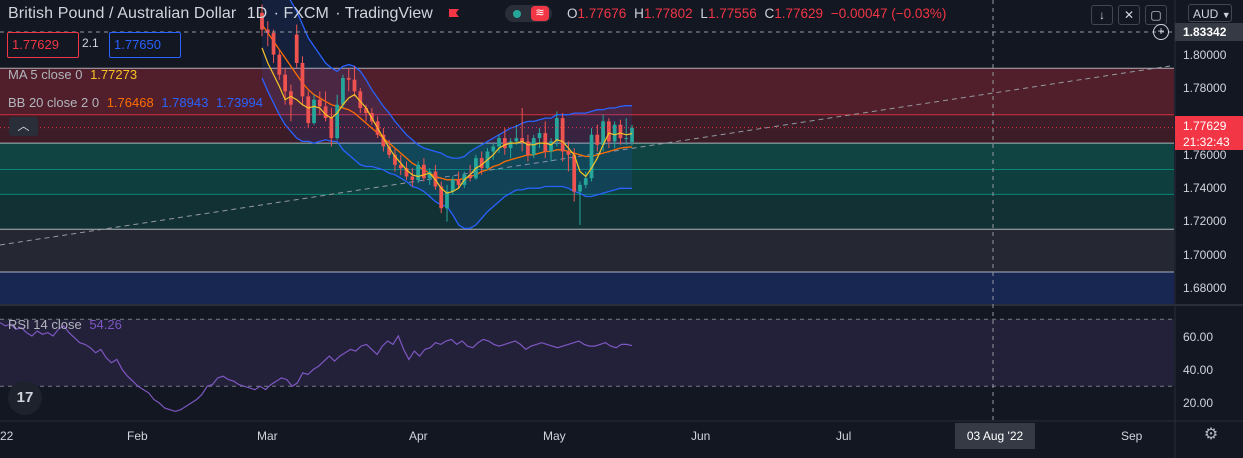  I want to click on rsi-pane, so click(316, 367).